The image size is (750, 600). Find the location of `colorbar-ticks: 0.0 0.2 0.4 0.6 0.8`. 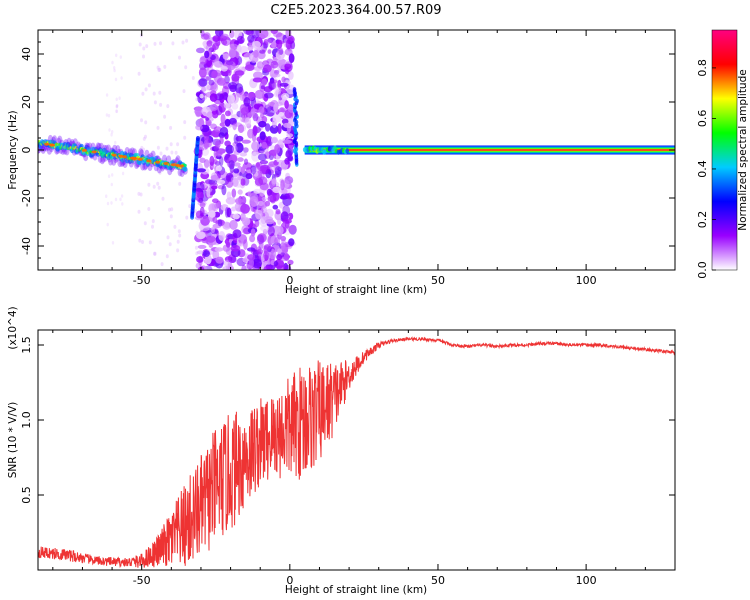

colorbar-ticks: 0.0 0.2 0.4 0.6 0.8 is located at coordinates (706, 169).